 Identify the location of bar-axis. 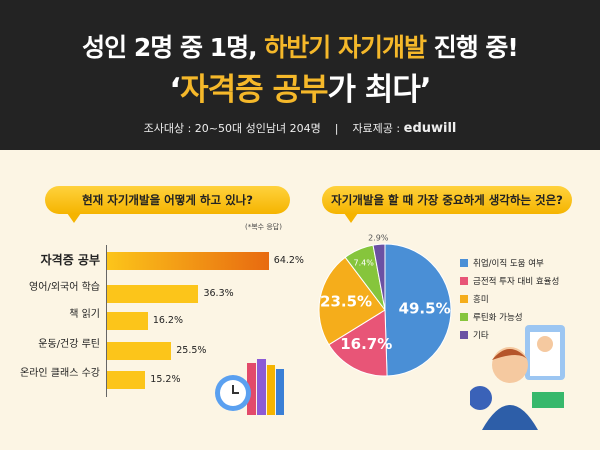
(106, 321).